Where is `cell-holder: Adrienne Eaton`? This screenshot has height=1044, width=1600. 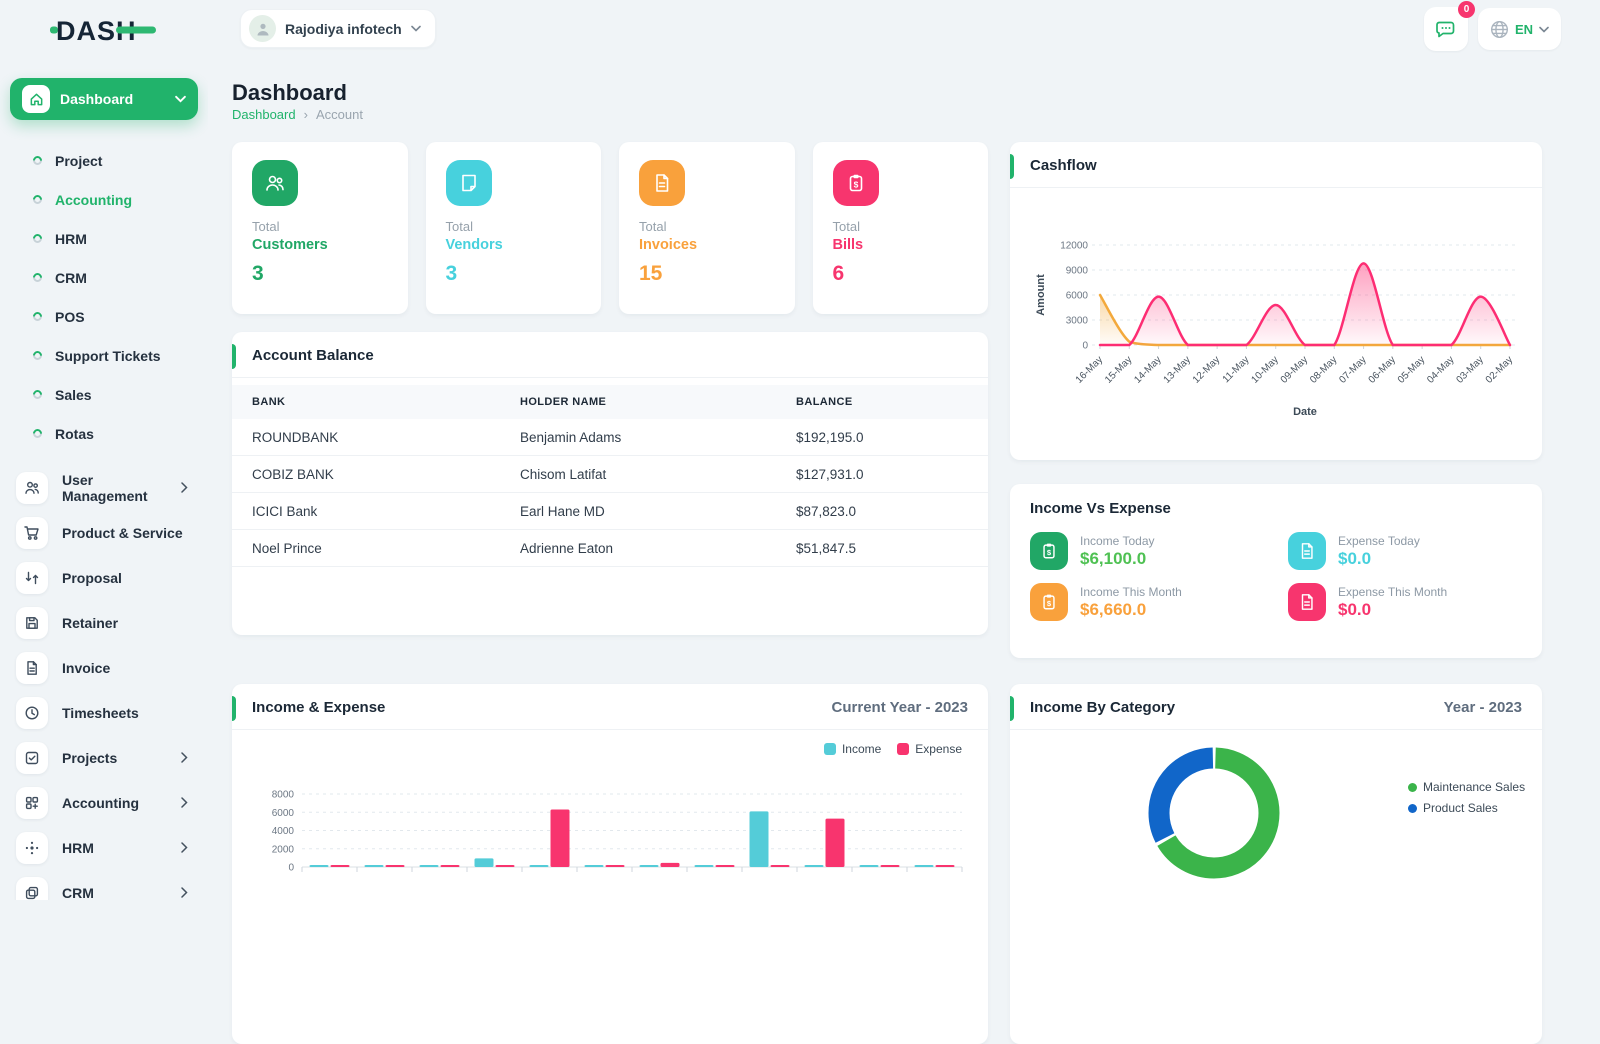 cell-holder: Adrienne Eaton is located at coordinates (638, 548).